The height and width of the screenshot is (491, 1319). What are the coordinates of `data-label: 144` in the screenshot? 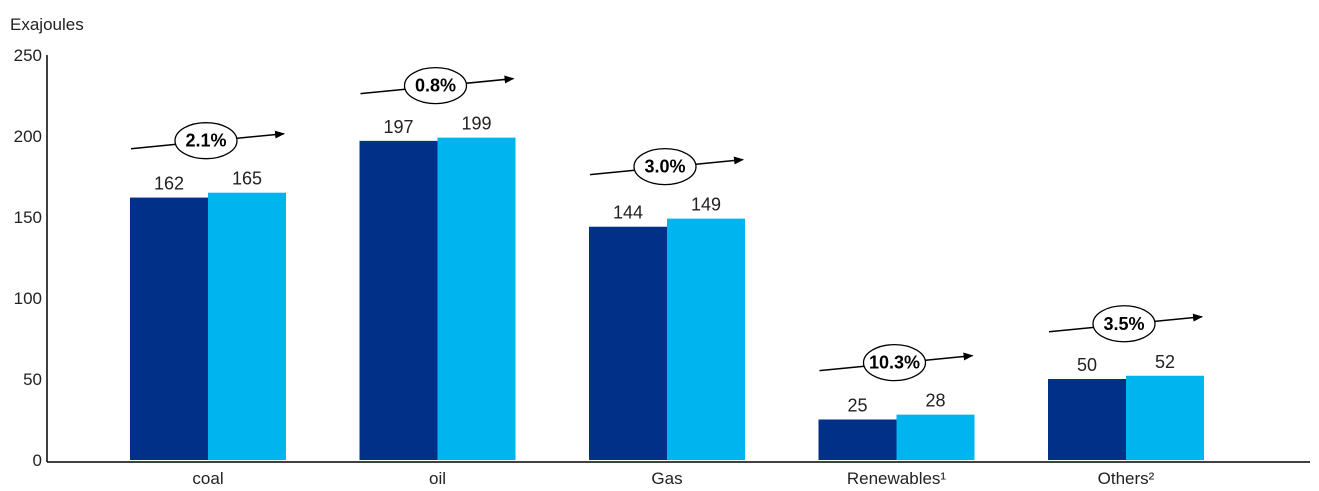 It's located at (628, 213).